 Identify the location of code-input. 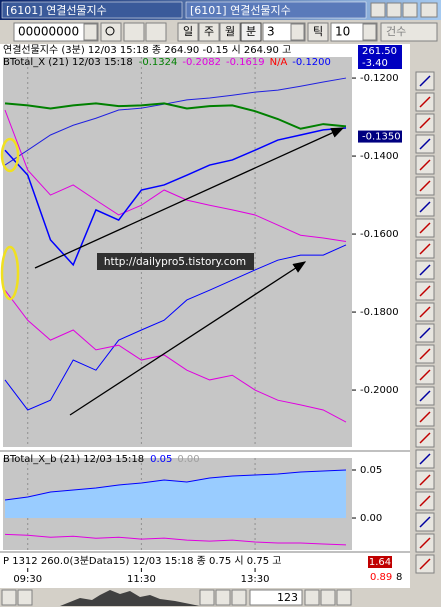
(56, 32).